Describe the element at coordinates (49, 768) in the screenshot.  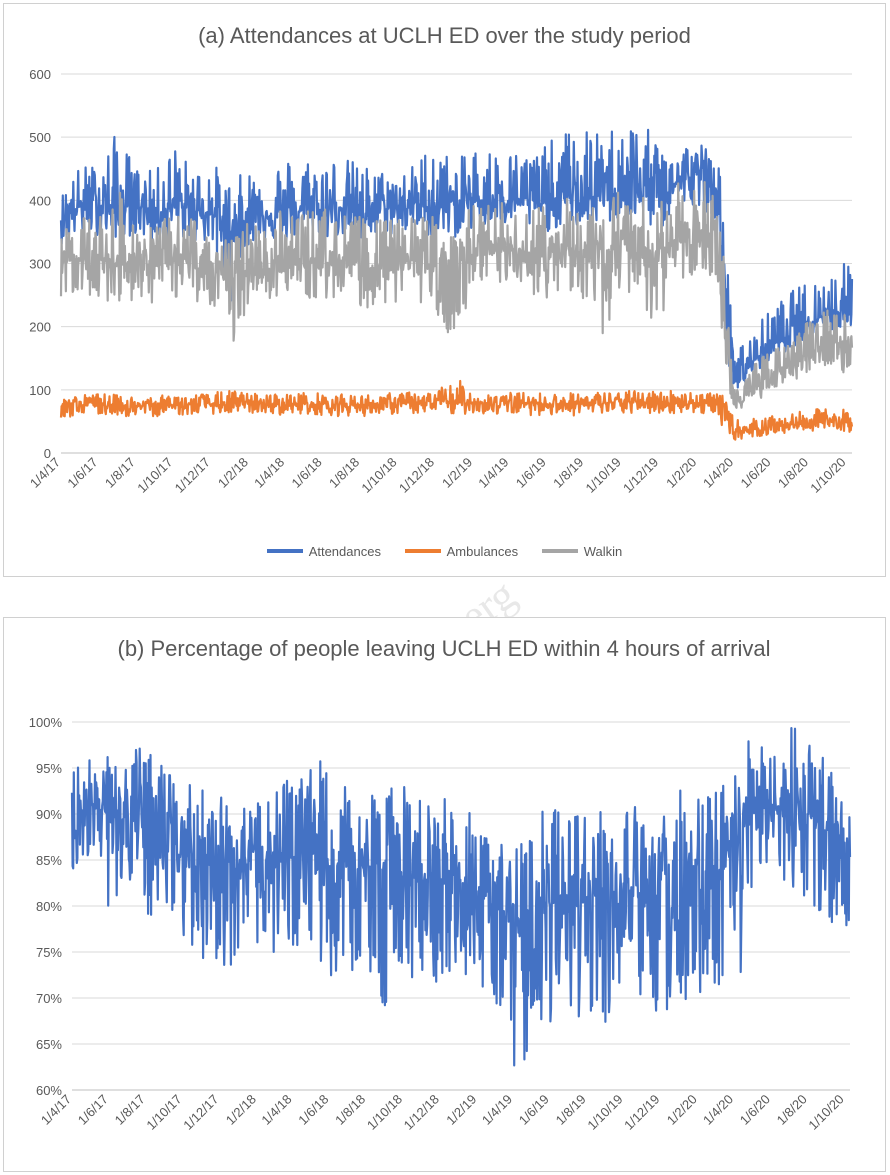
I see `y-tick-label: 95%` at that location.